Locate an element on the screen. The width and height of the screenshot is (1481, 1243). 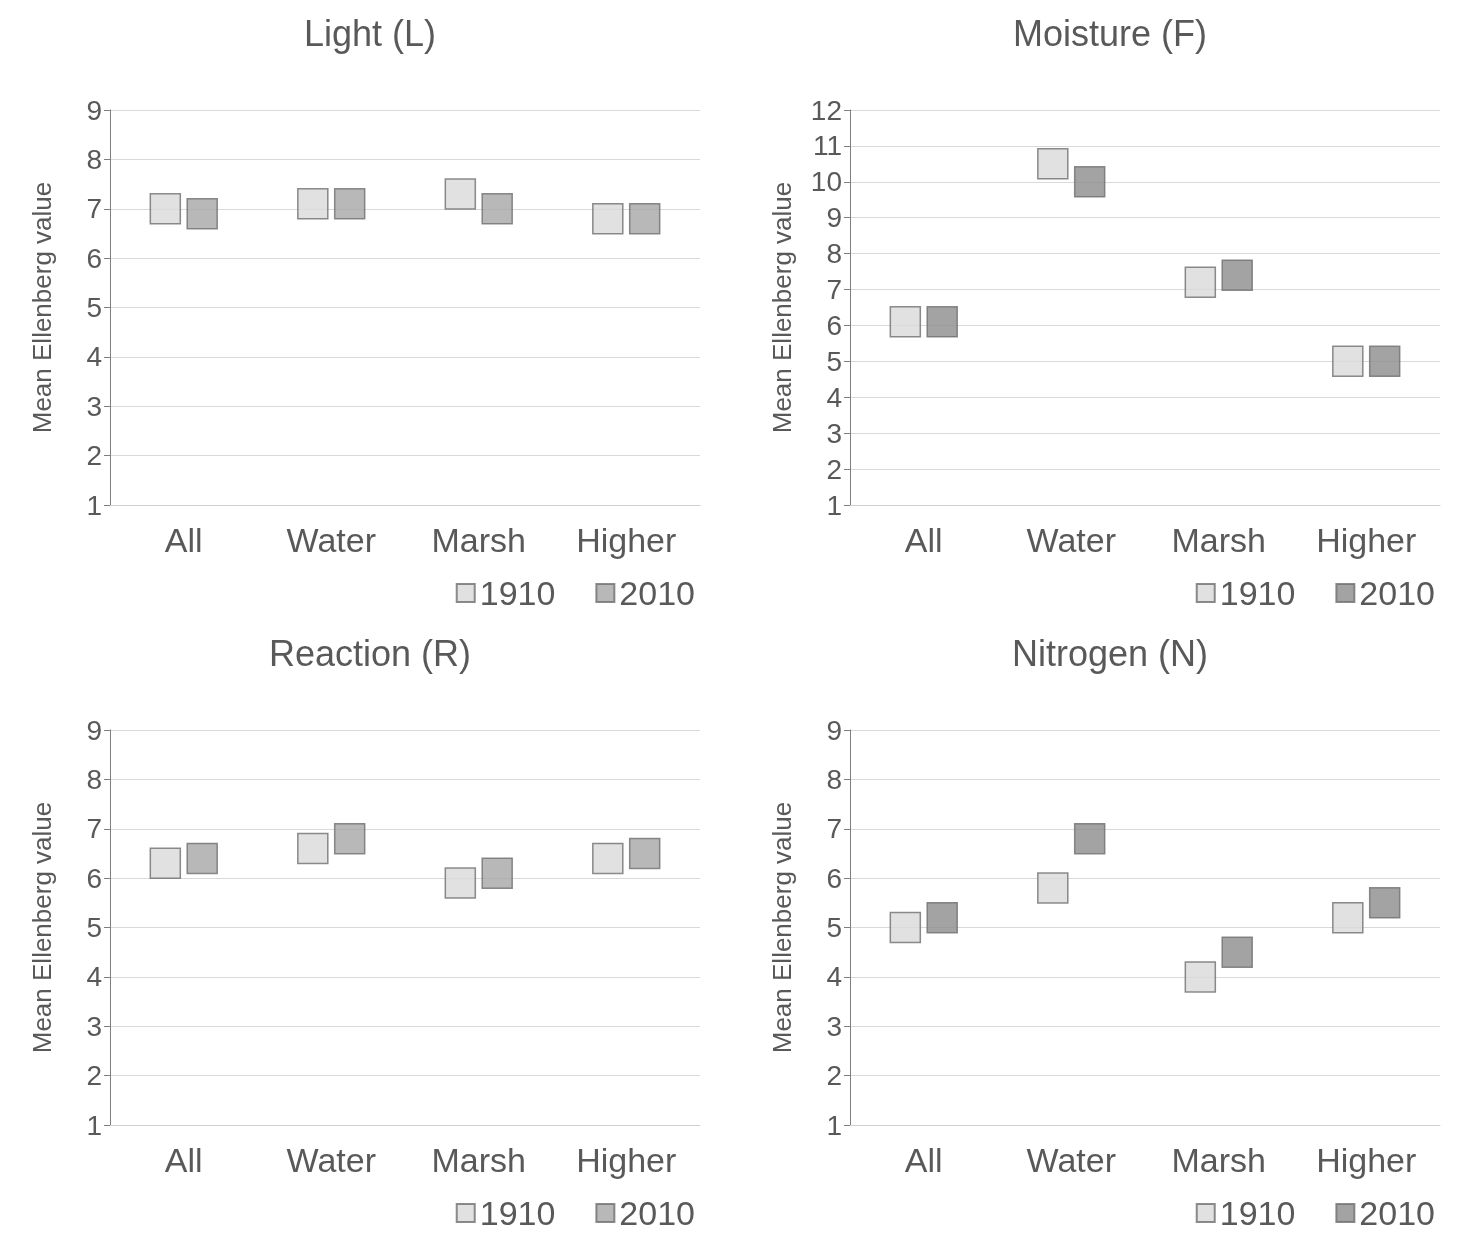
y-tick-label: 10 is located at coordinates (826, 182).